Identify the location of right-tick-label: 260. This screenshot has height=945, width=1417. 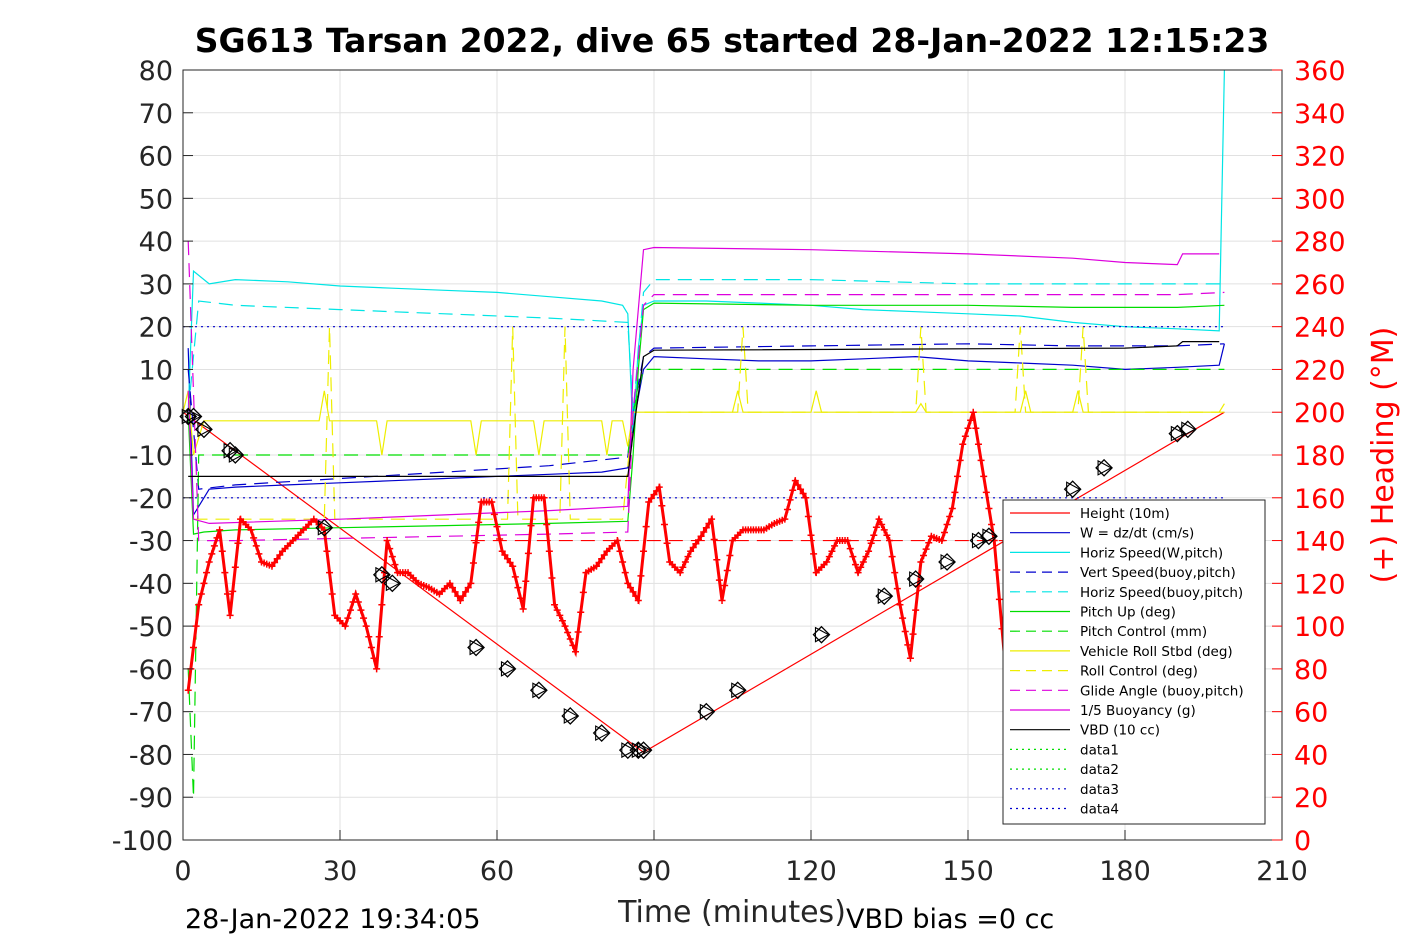
(1320, 285).